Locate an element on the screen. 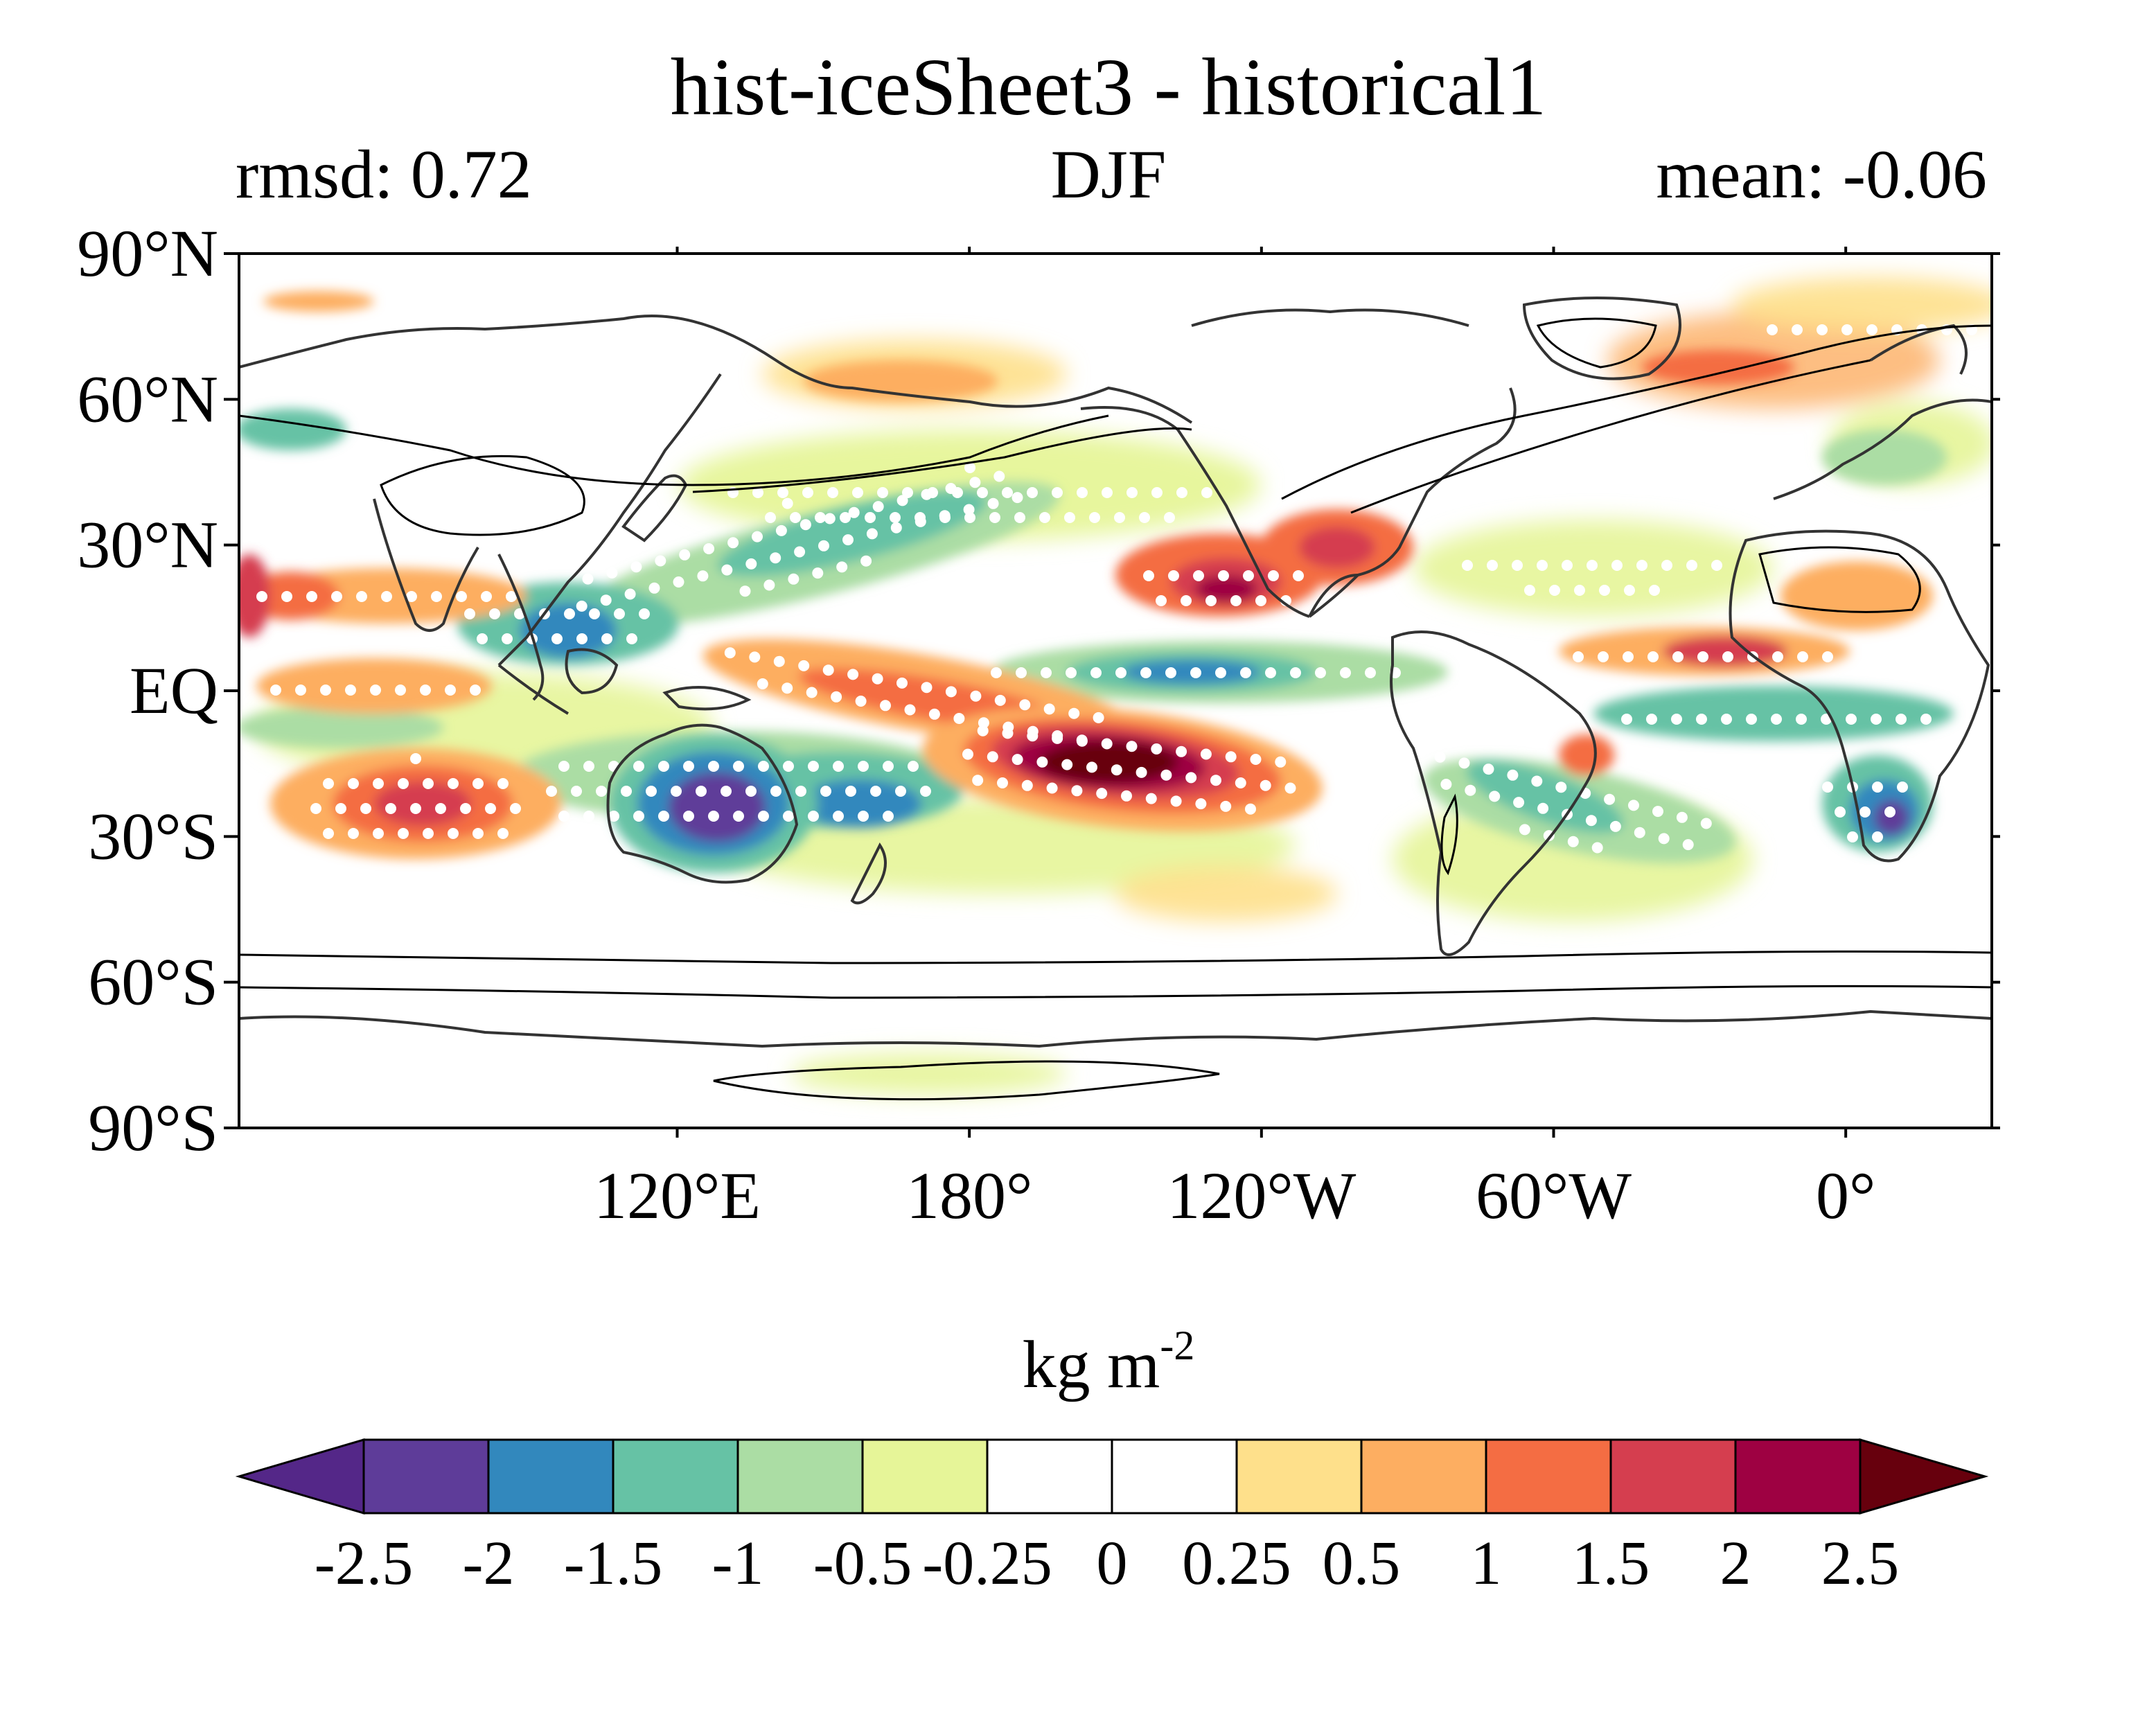  colorbar-tick-label: -1 is located at coordinates (738, 1563).